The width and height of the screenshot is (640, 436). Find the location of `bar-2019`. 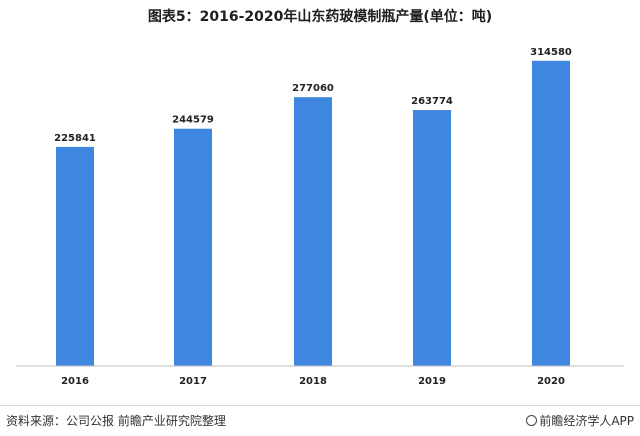

bar-2019 is located at coordinates (432, 238).